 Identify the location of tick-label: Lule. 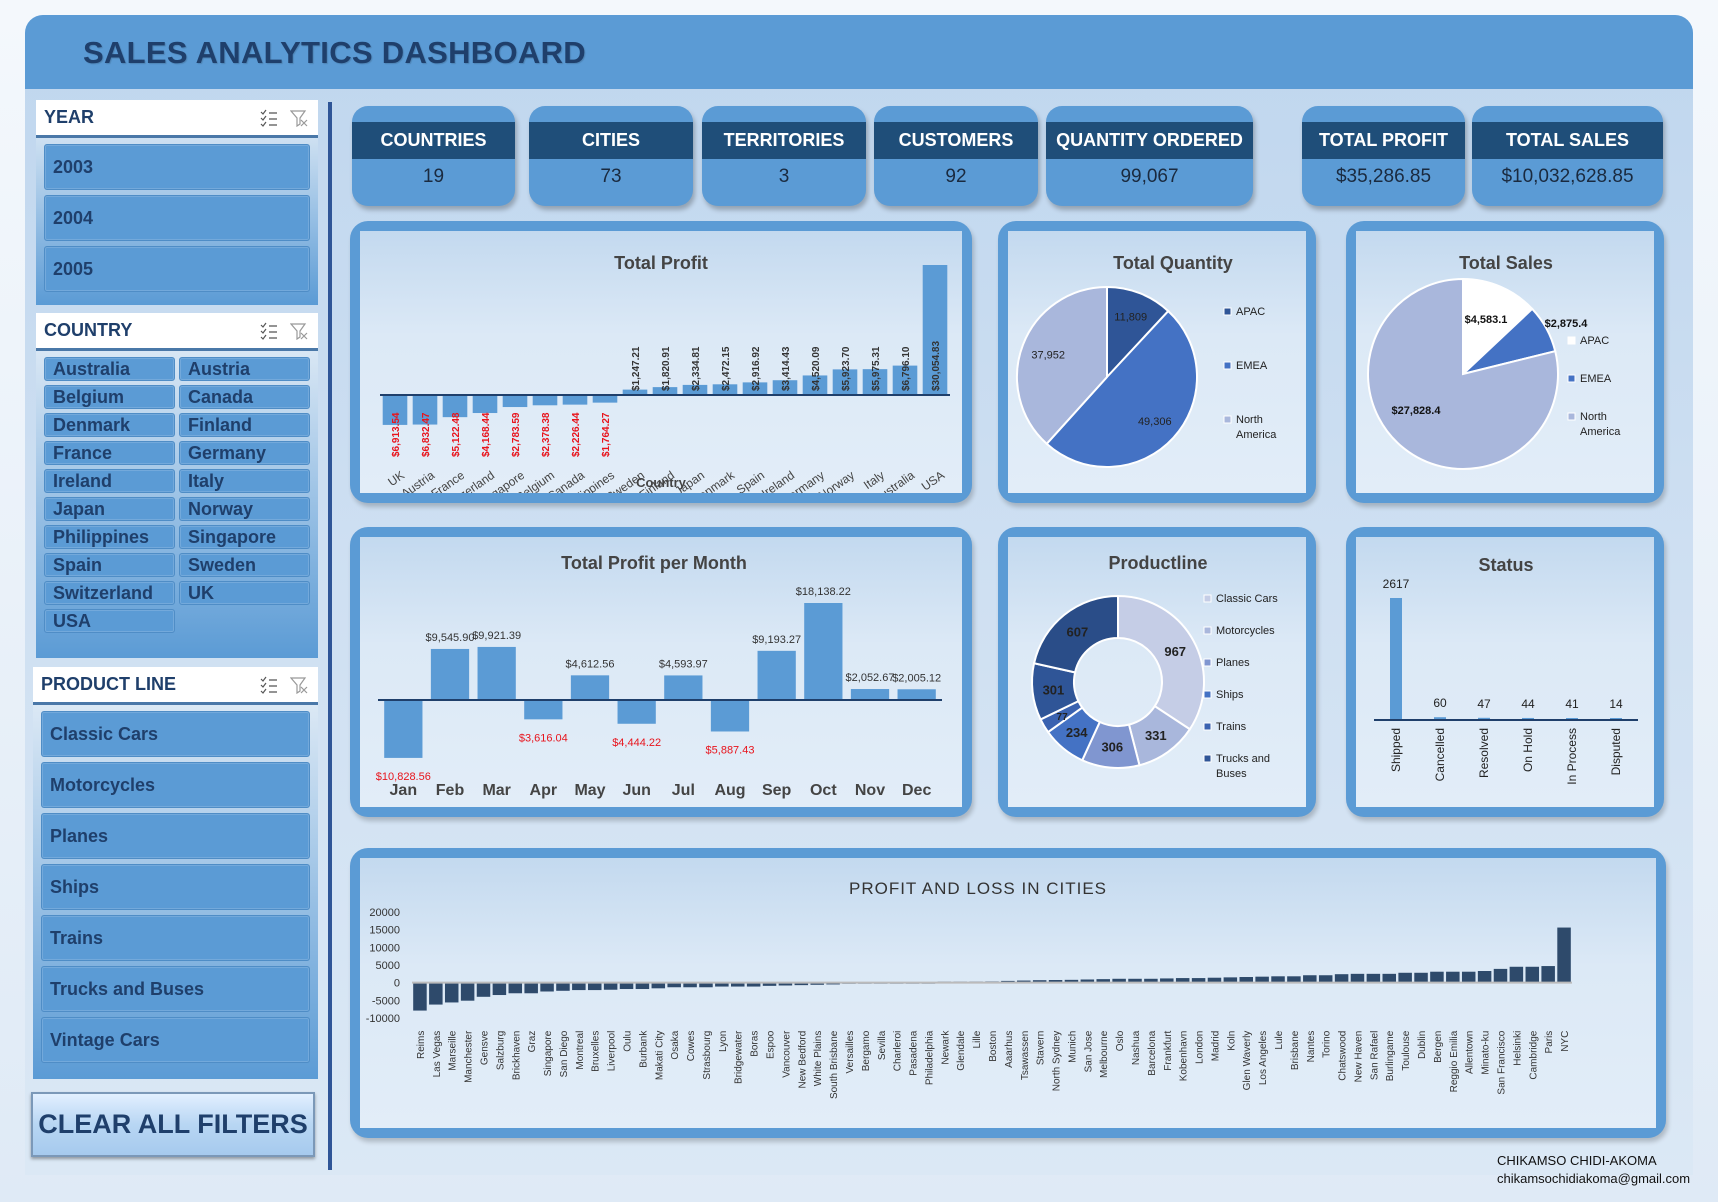
(1279, 1039).